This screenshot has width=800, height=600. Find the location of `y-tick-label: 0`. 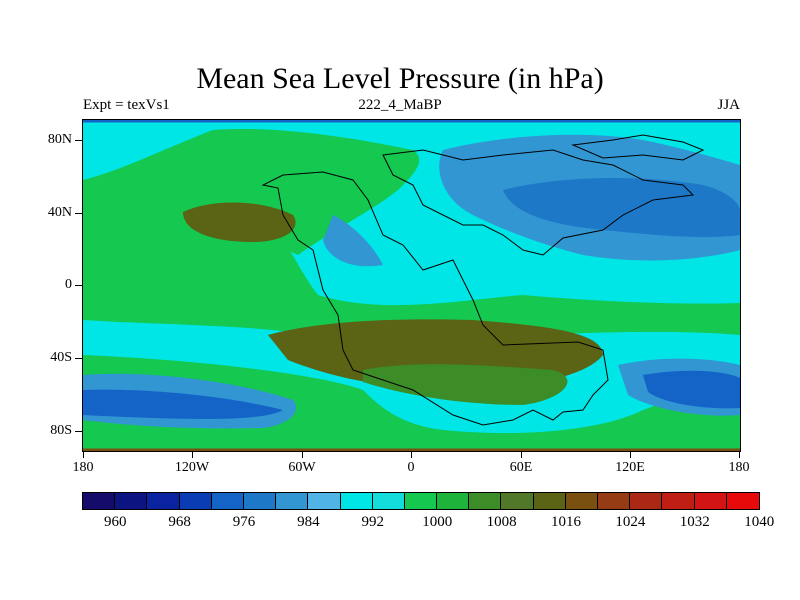

y-tick-label: 0 is located at coordinates (68, 284).